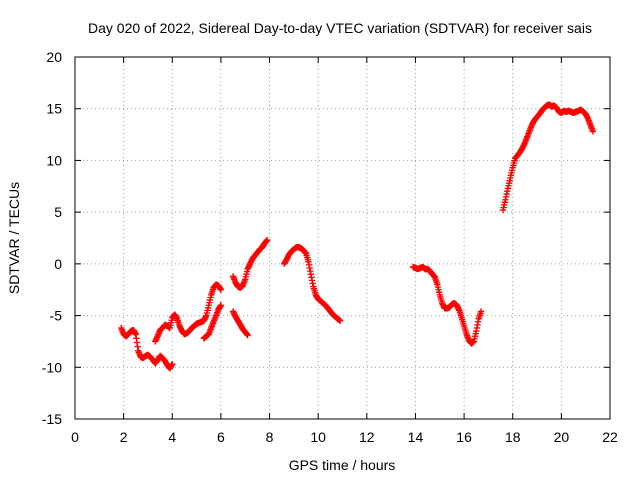 The width and height of the screenshot is (640, 480). I want to click on y-tick-label: 5, so click(58, 212).